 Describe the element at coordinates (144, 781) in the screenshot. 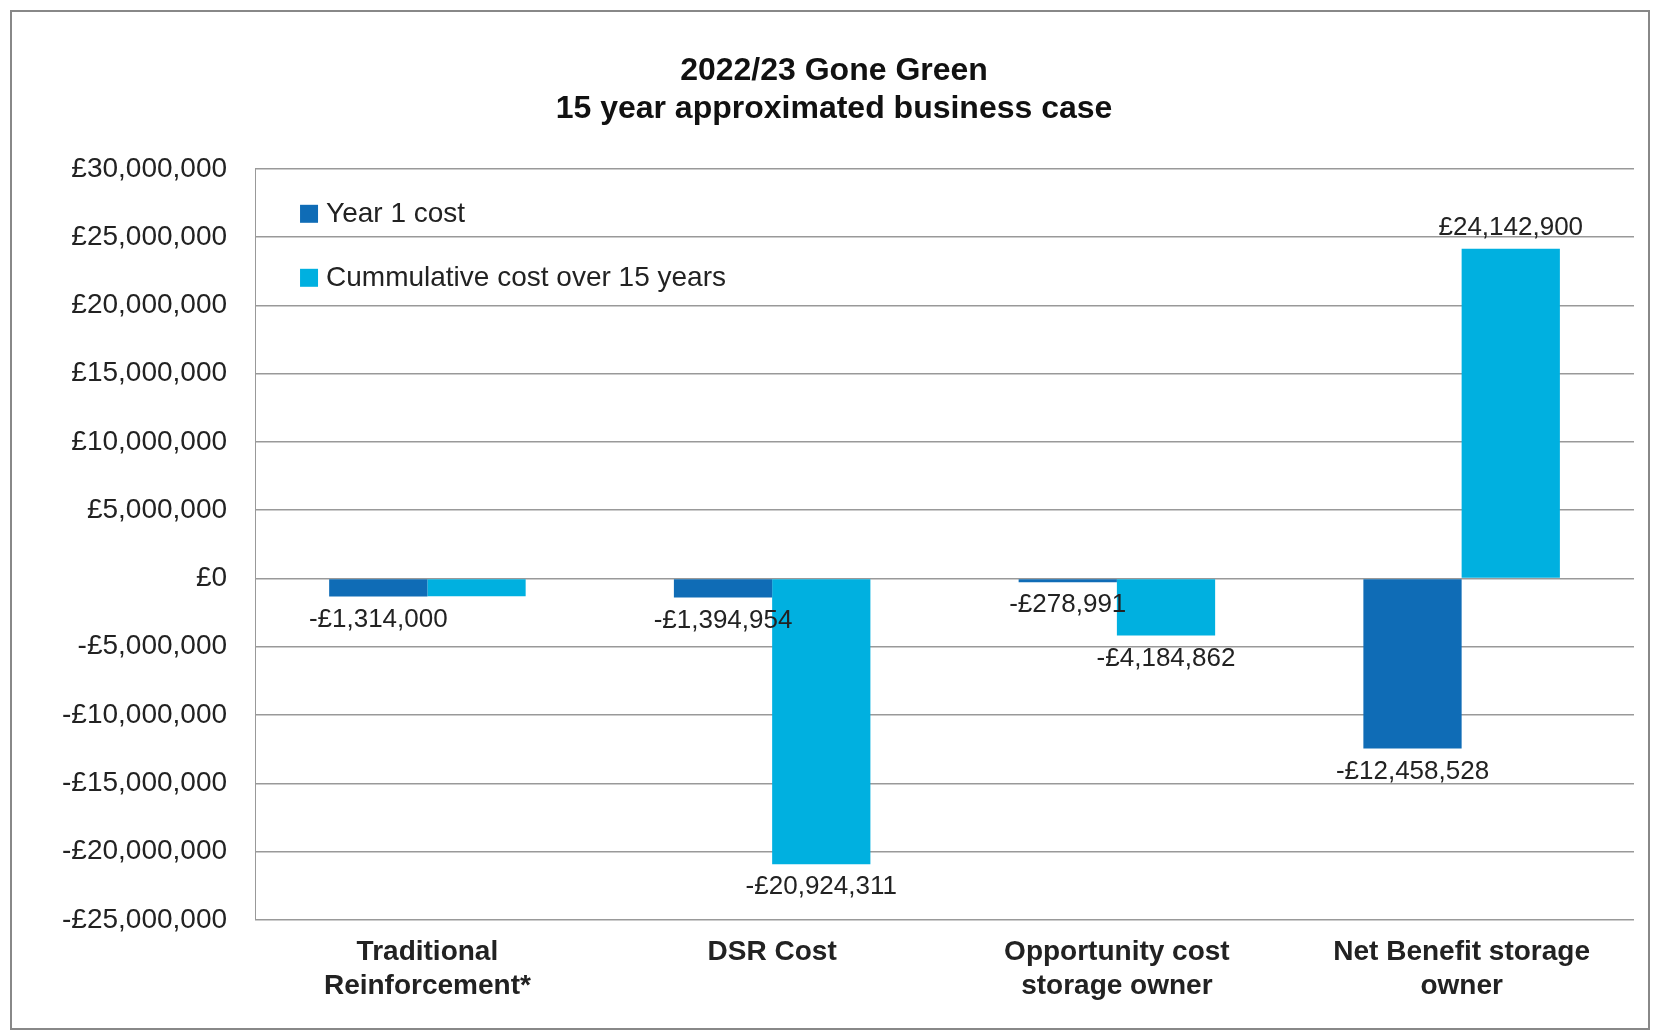

I see `y-tick-label: -£15,000,000` at that location.